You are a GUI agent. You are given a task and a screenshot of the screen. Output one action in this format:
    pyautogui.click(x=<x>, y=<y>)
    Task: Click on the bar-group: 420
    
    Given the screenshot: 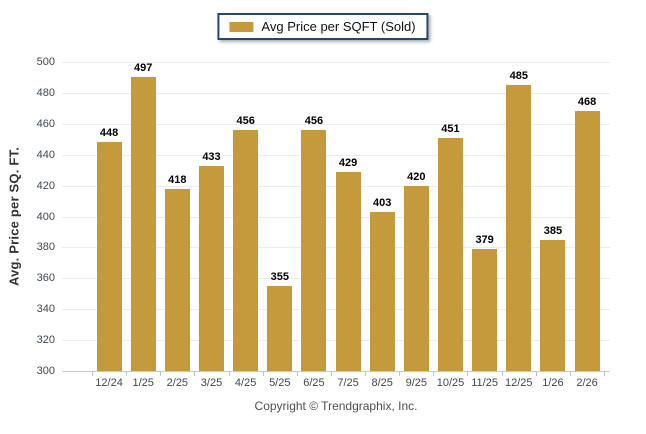 What is the action you would take?
    pyautogui.click(x=416, y=216)
    